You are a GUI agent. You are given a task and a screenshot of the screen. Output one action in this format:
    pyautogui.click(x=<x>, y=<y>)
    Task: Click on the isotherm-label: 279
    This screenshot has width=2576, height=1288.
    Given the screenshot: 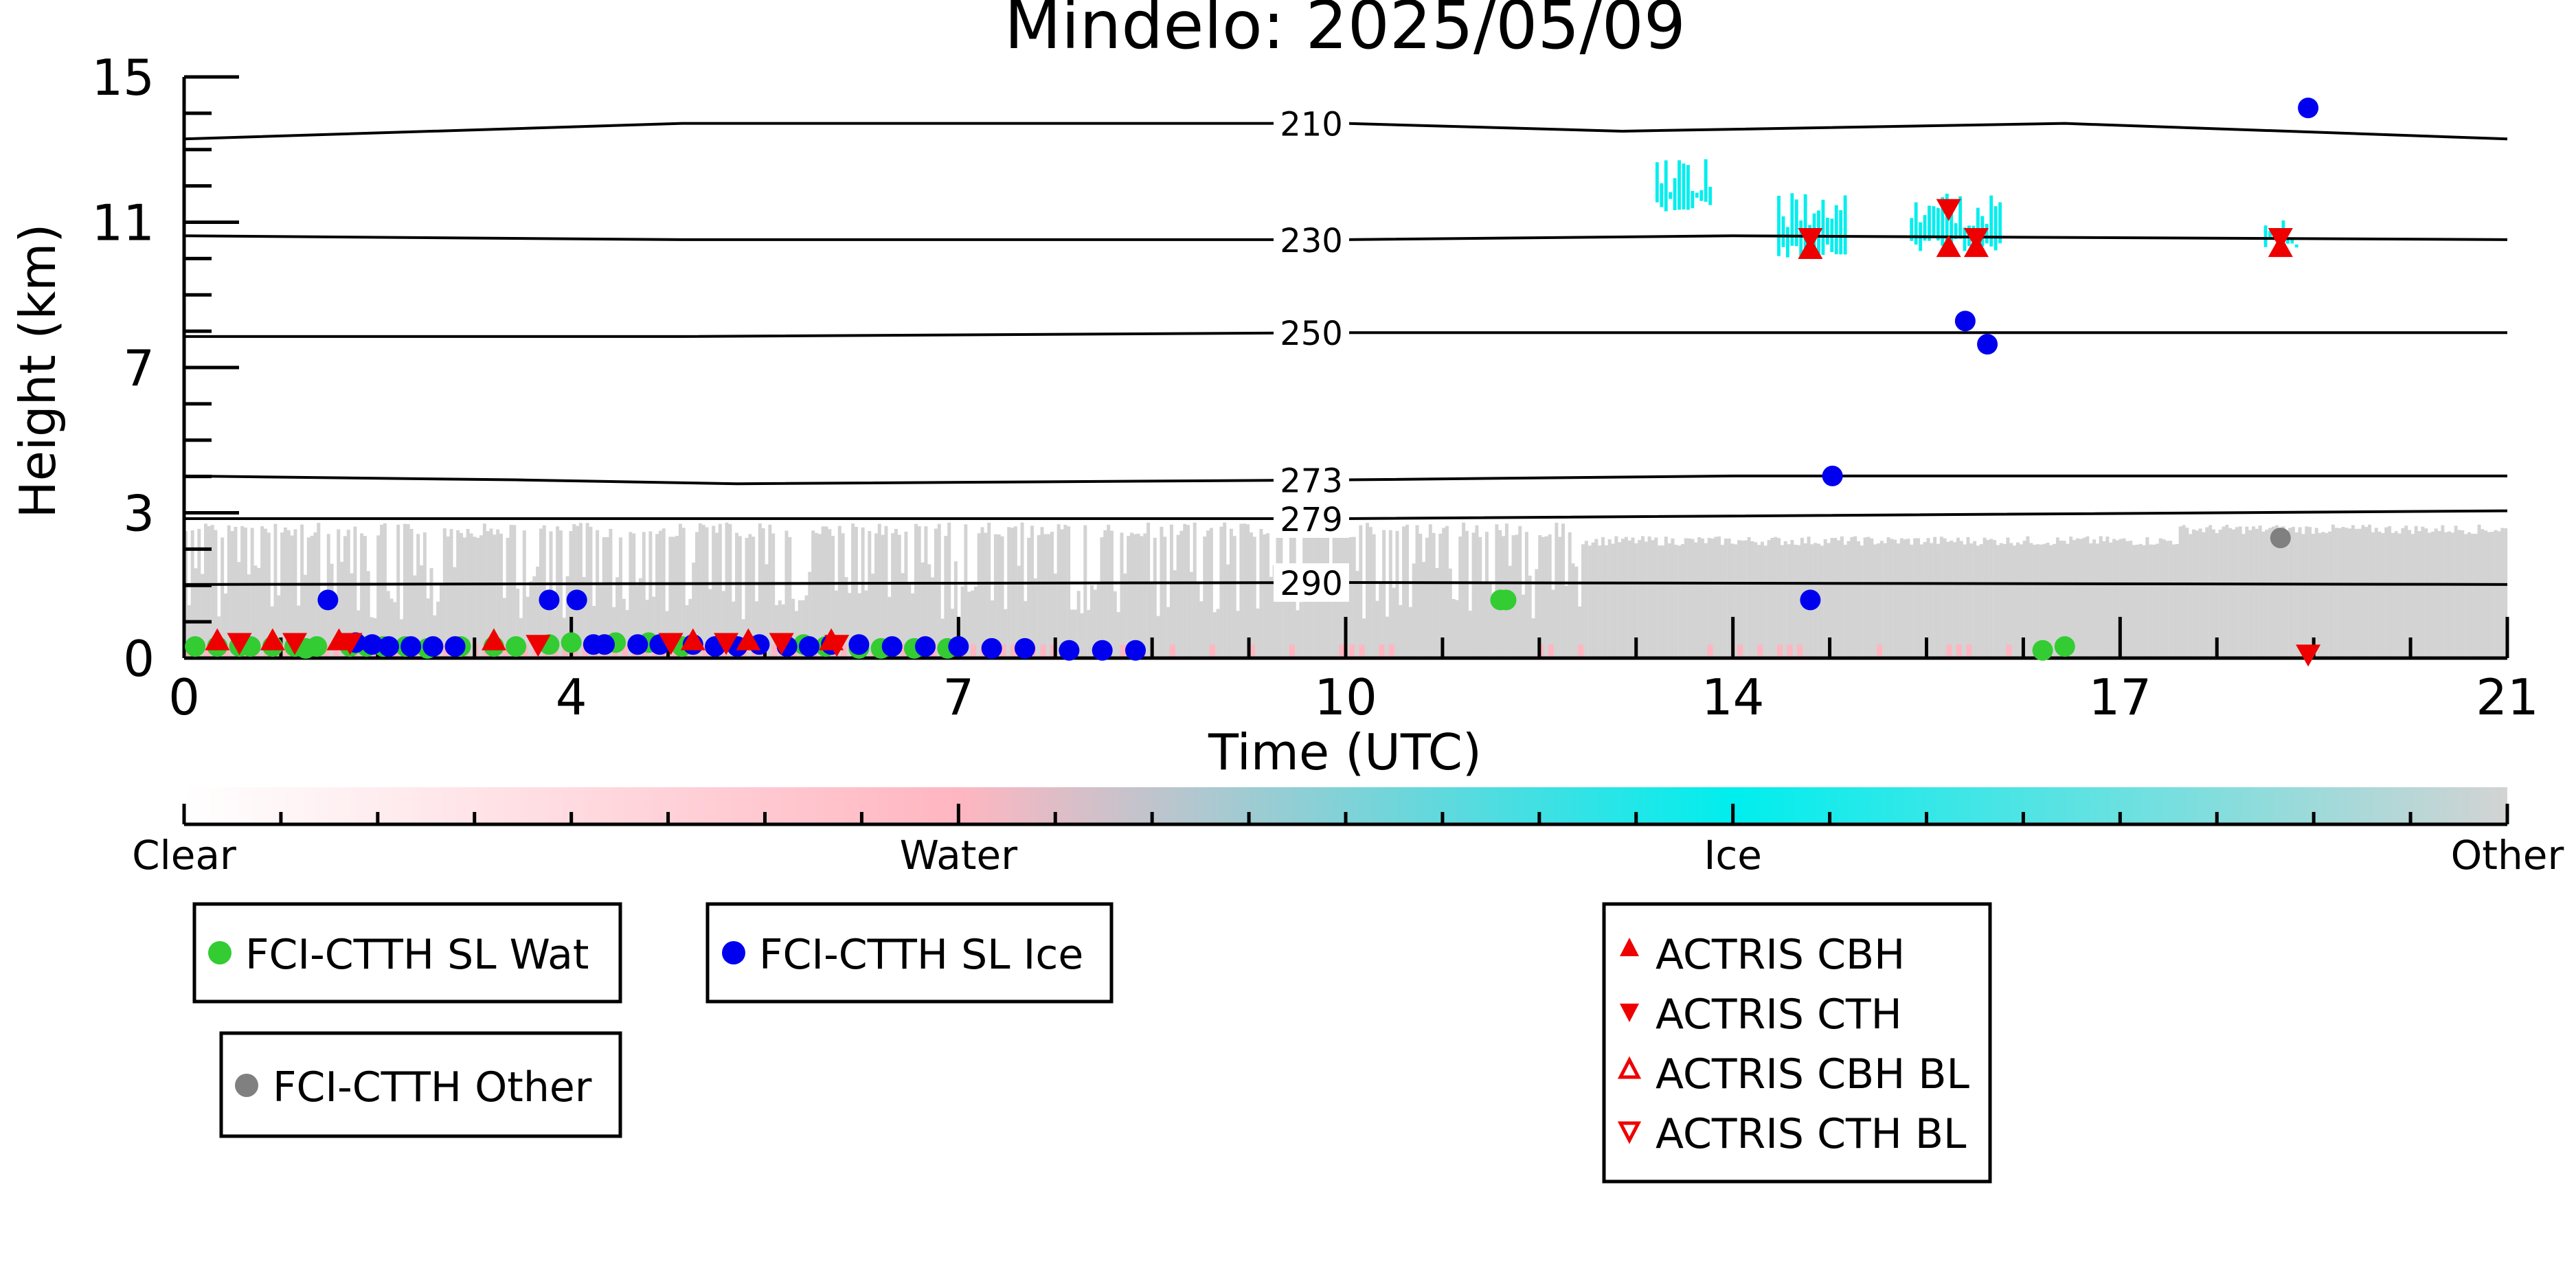 What is the action you would take?
    pyautogui.click(x=1311, y=520)
    